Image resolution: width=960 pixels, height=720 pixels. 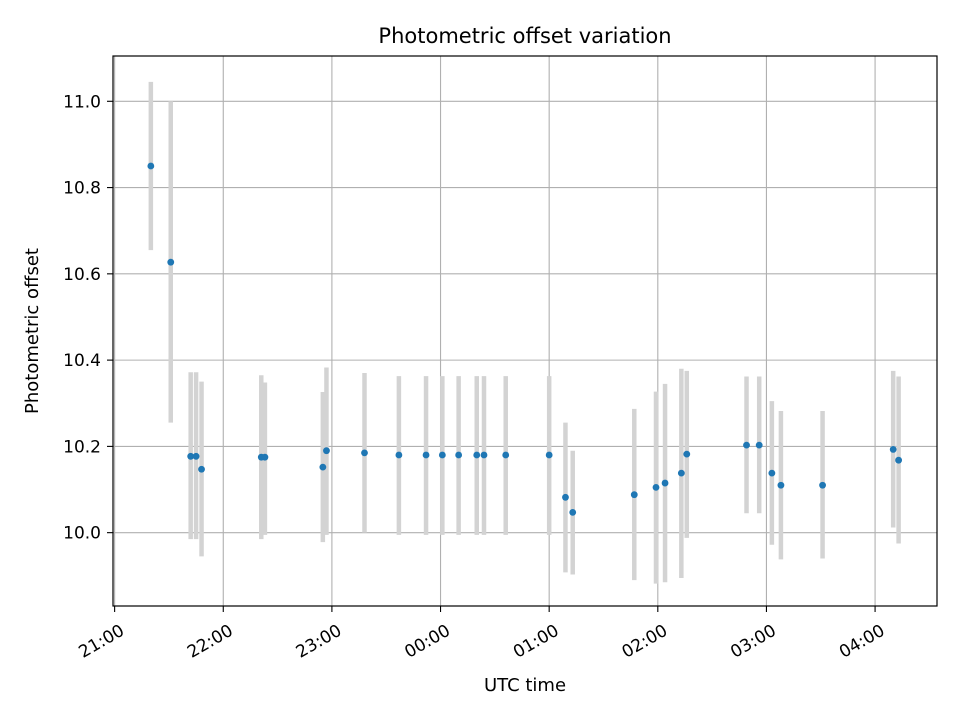 What do you see at coordinates (82, 102) in the screenshot?
I see `y-tick-label: 11.0` at bounding box center [82, 102].